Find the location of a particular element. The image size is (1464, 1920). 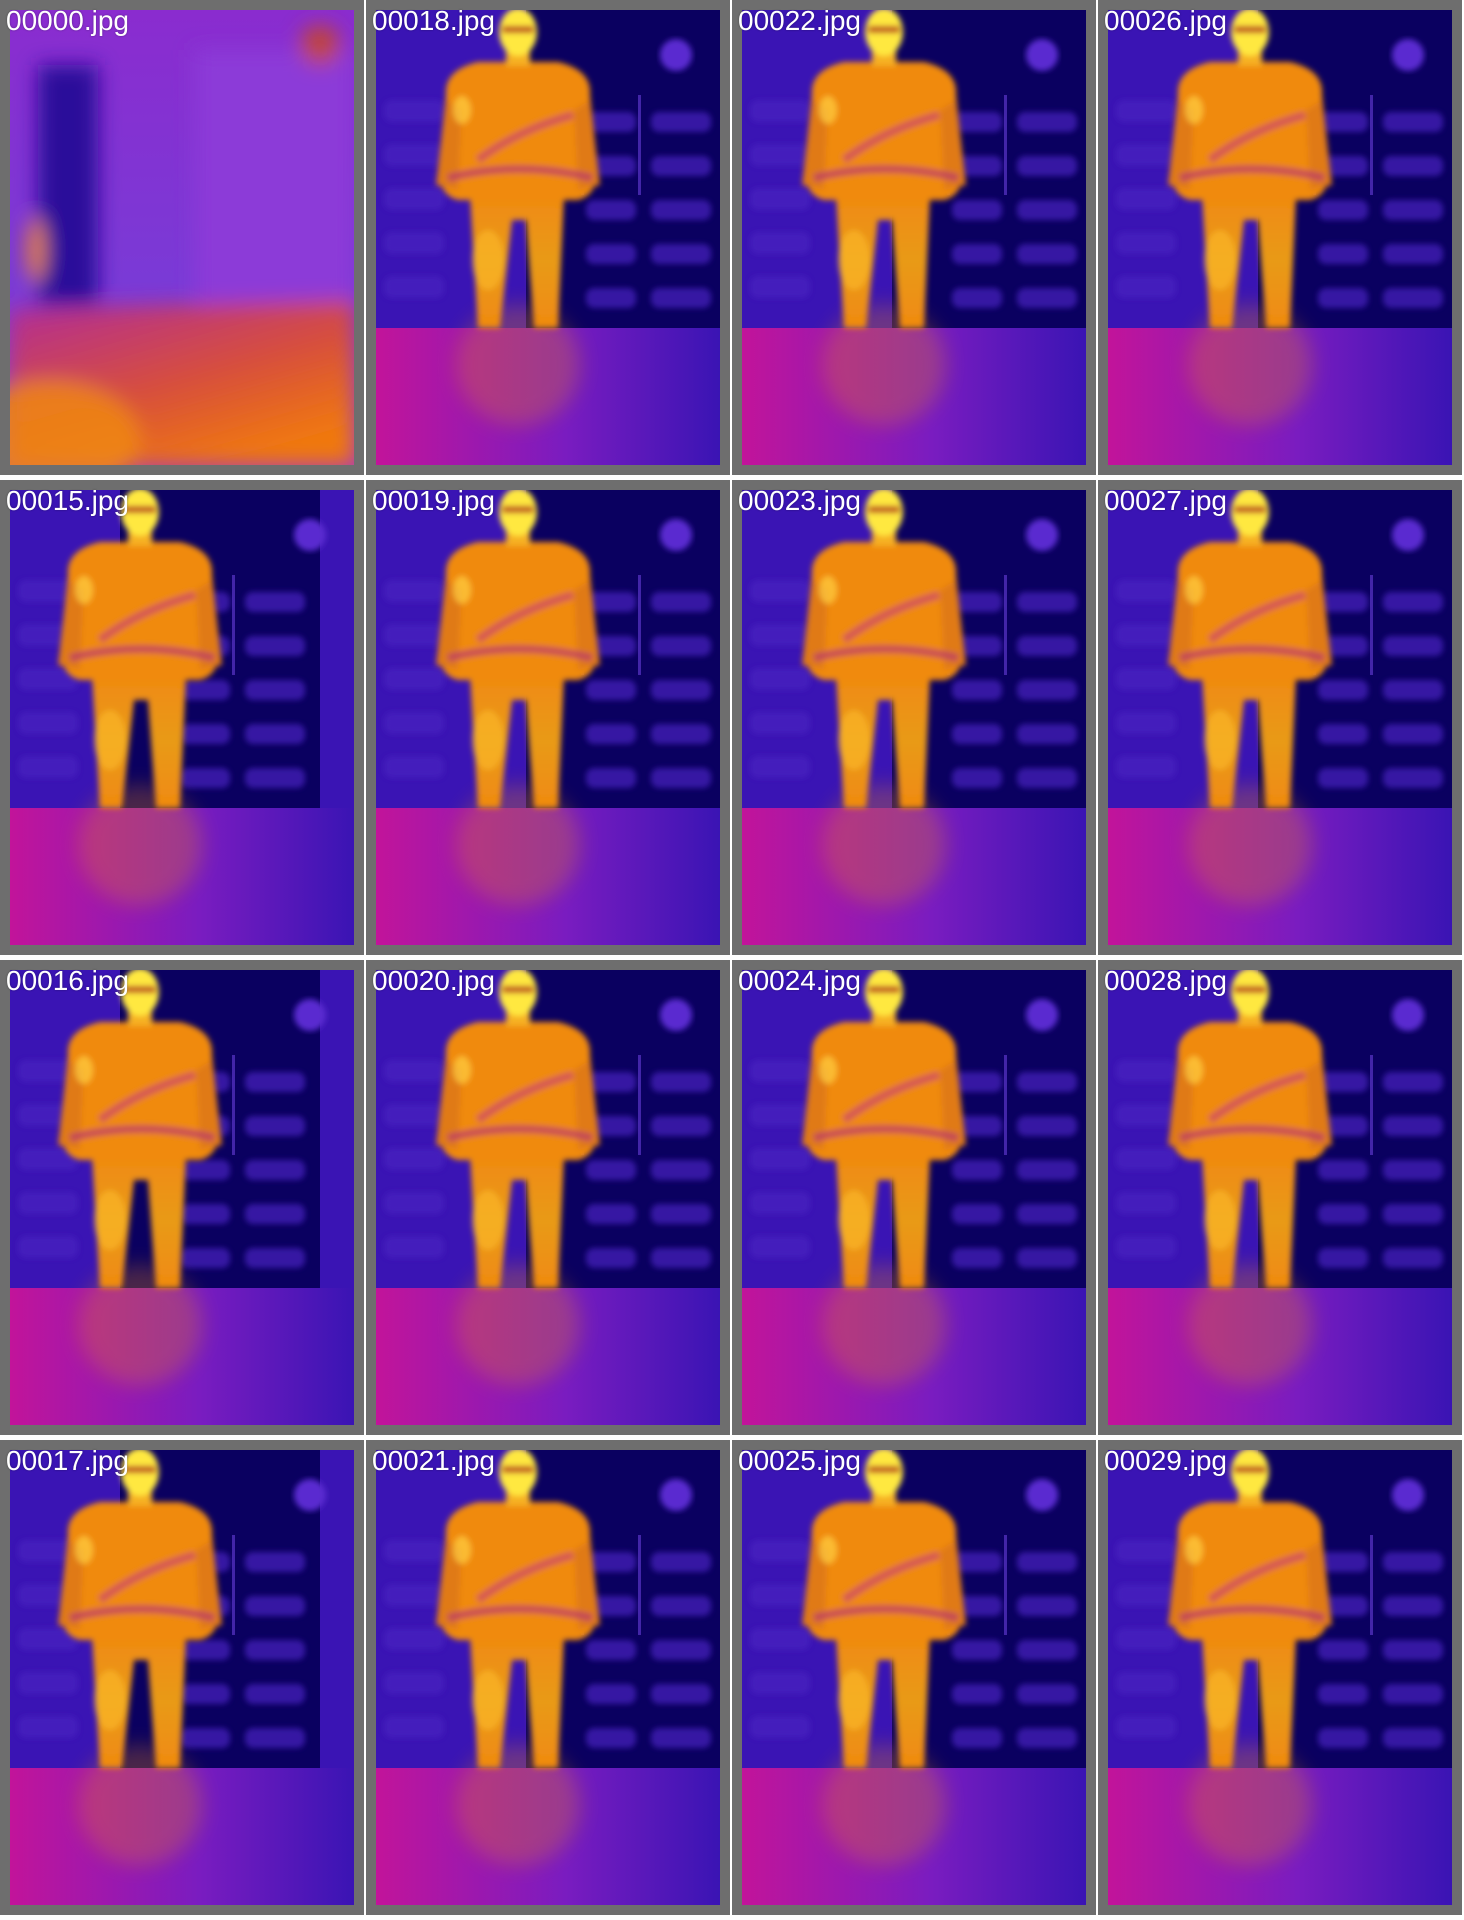

tile-00027: 00027.jpg is located at coordinates (1280, 717).